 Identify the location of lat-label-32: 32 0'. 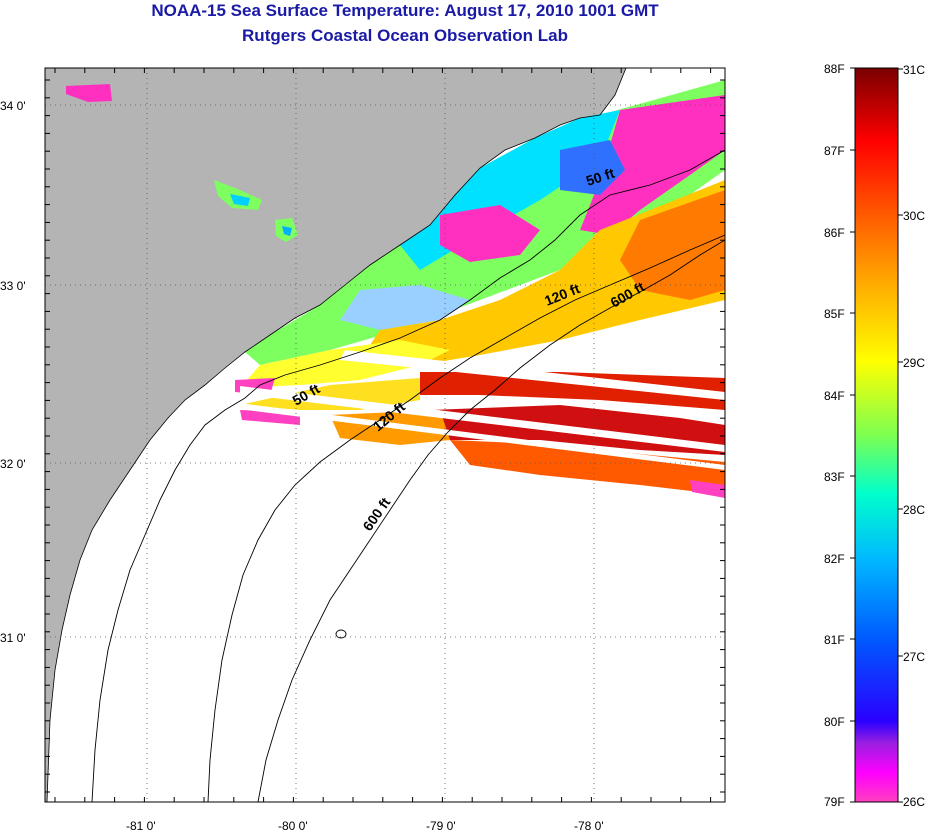
(13, 464).